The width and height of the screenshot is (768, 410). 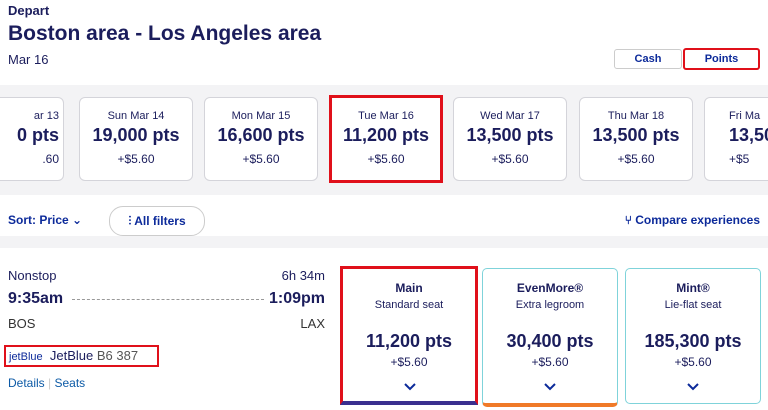 What do you see at coordinates (693, 341) in the screenshot?
I see `fare-points: 185,300 pts` at bounding box center [693, 341].